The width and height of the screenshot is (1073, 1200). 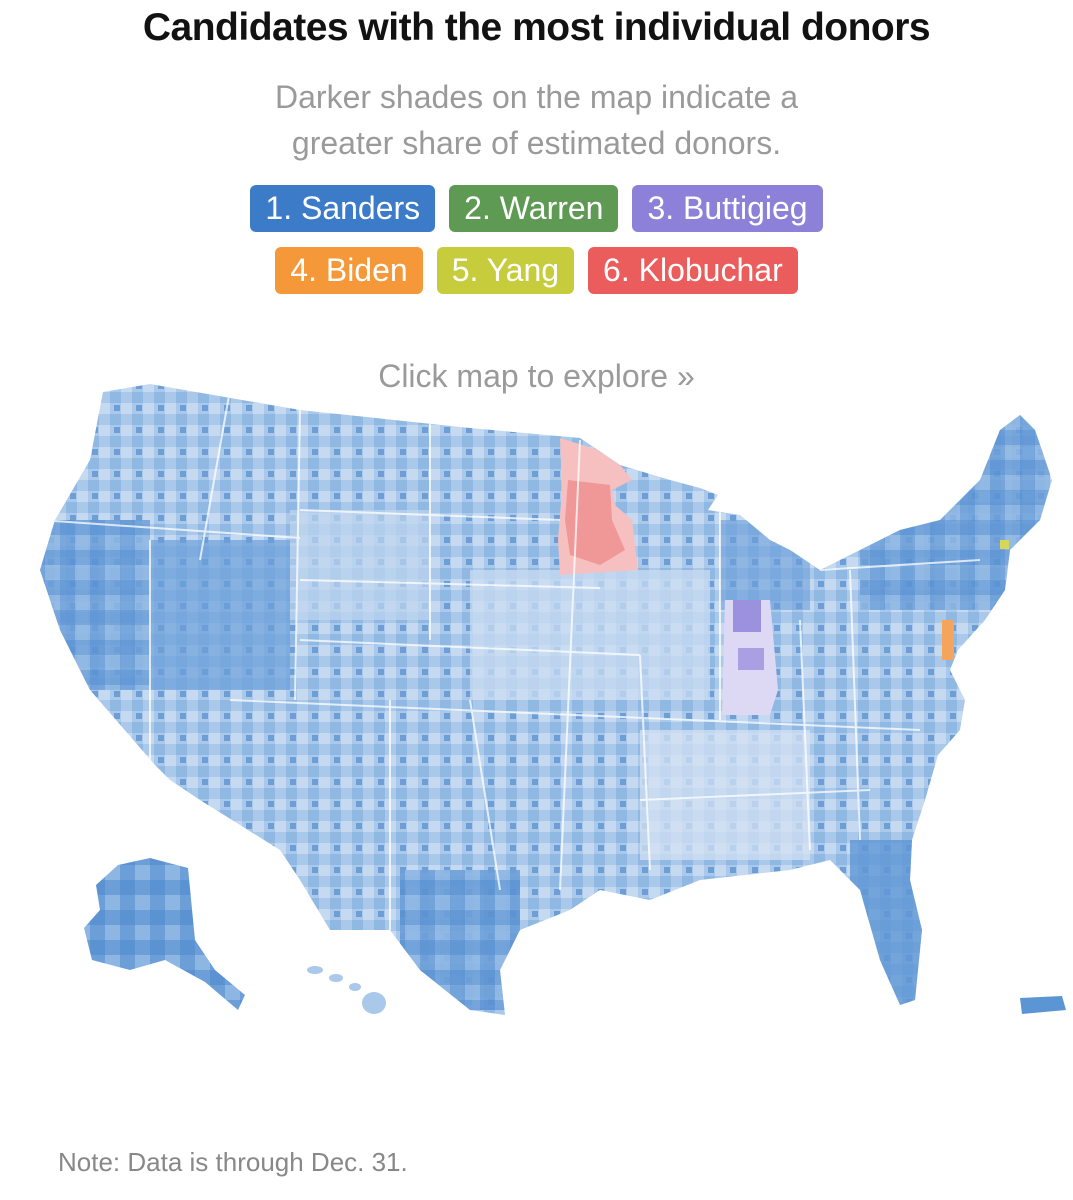 I want to click on legend-warren-chip: 2. Warren, so click(x=534, y=208).